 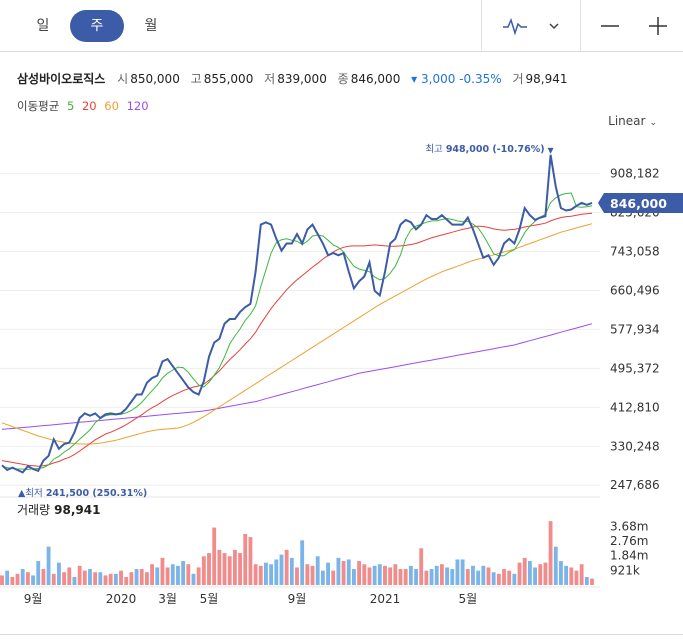 I want to click on tab-monthly: 월, so click(x=151, y=26).